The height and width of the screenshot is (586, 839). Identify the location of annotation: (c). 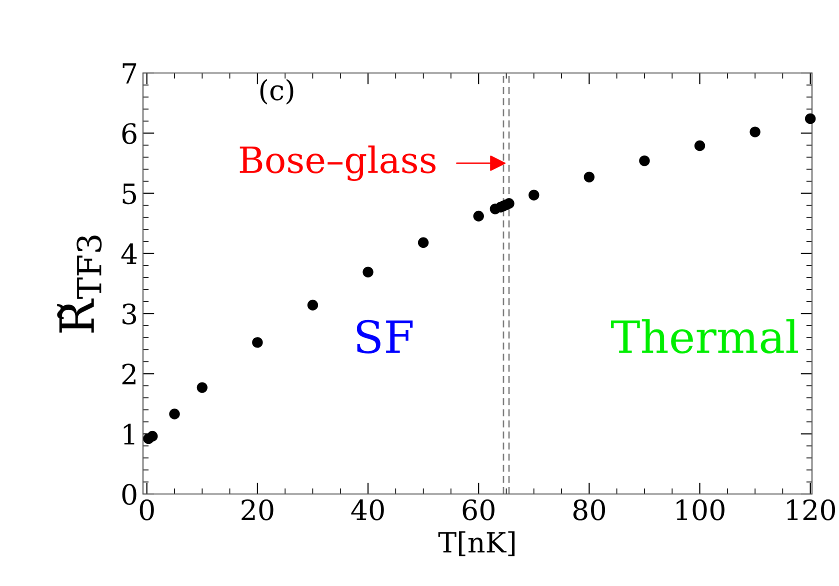
(277, 91).